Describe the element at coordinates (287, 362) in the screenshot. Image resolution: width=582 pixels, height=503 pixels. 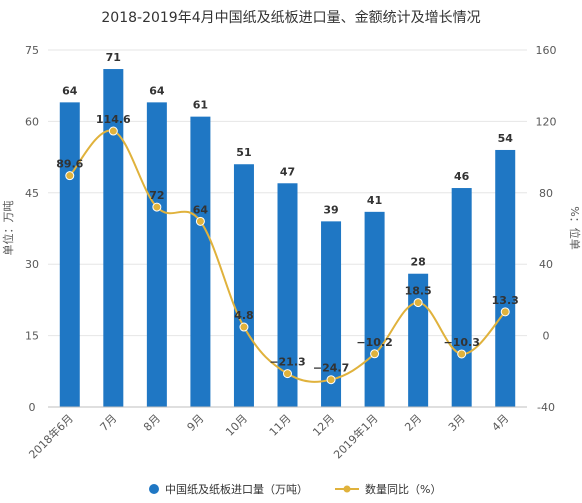
I see `line-value-label: −21.3` at that location.